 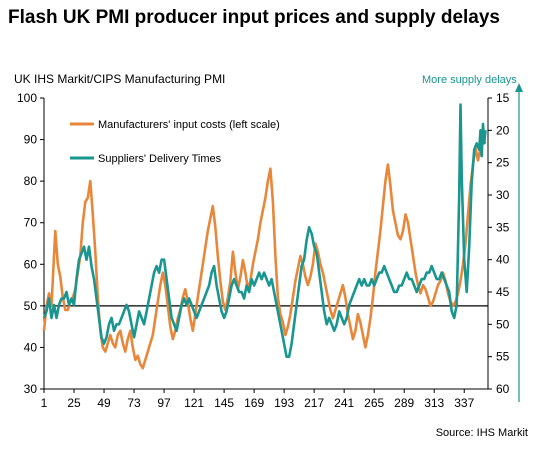 What do you see at coordinates (119, 79) in the screenshot?
I see `left-axis-label: UK IHS Markit/CIPS Manufacturing PMI` at bounding box center [119, 79].